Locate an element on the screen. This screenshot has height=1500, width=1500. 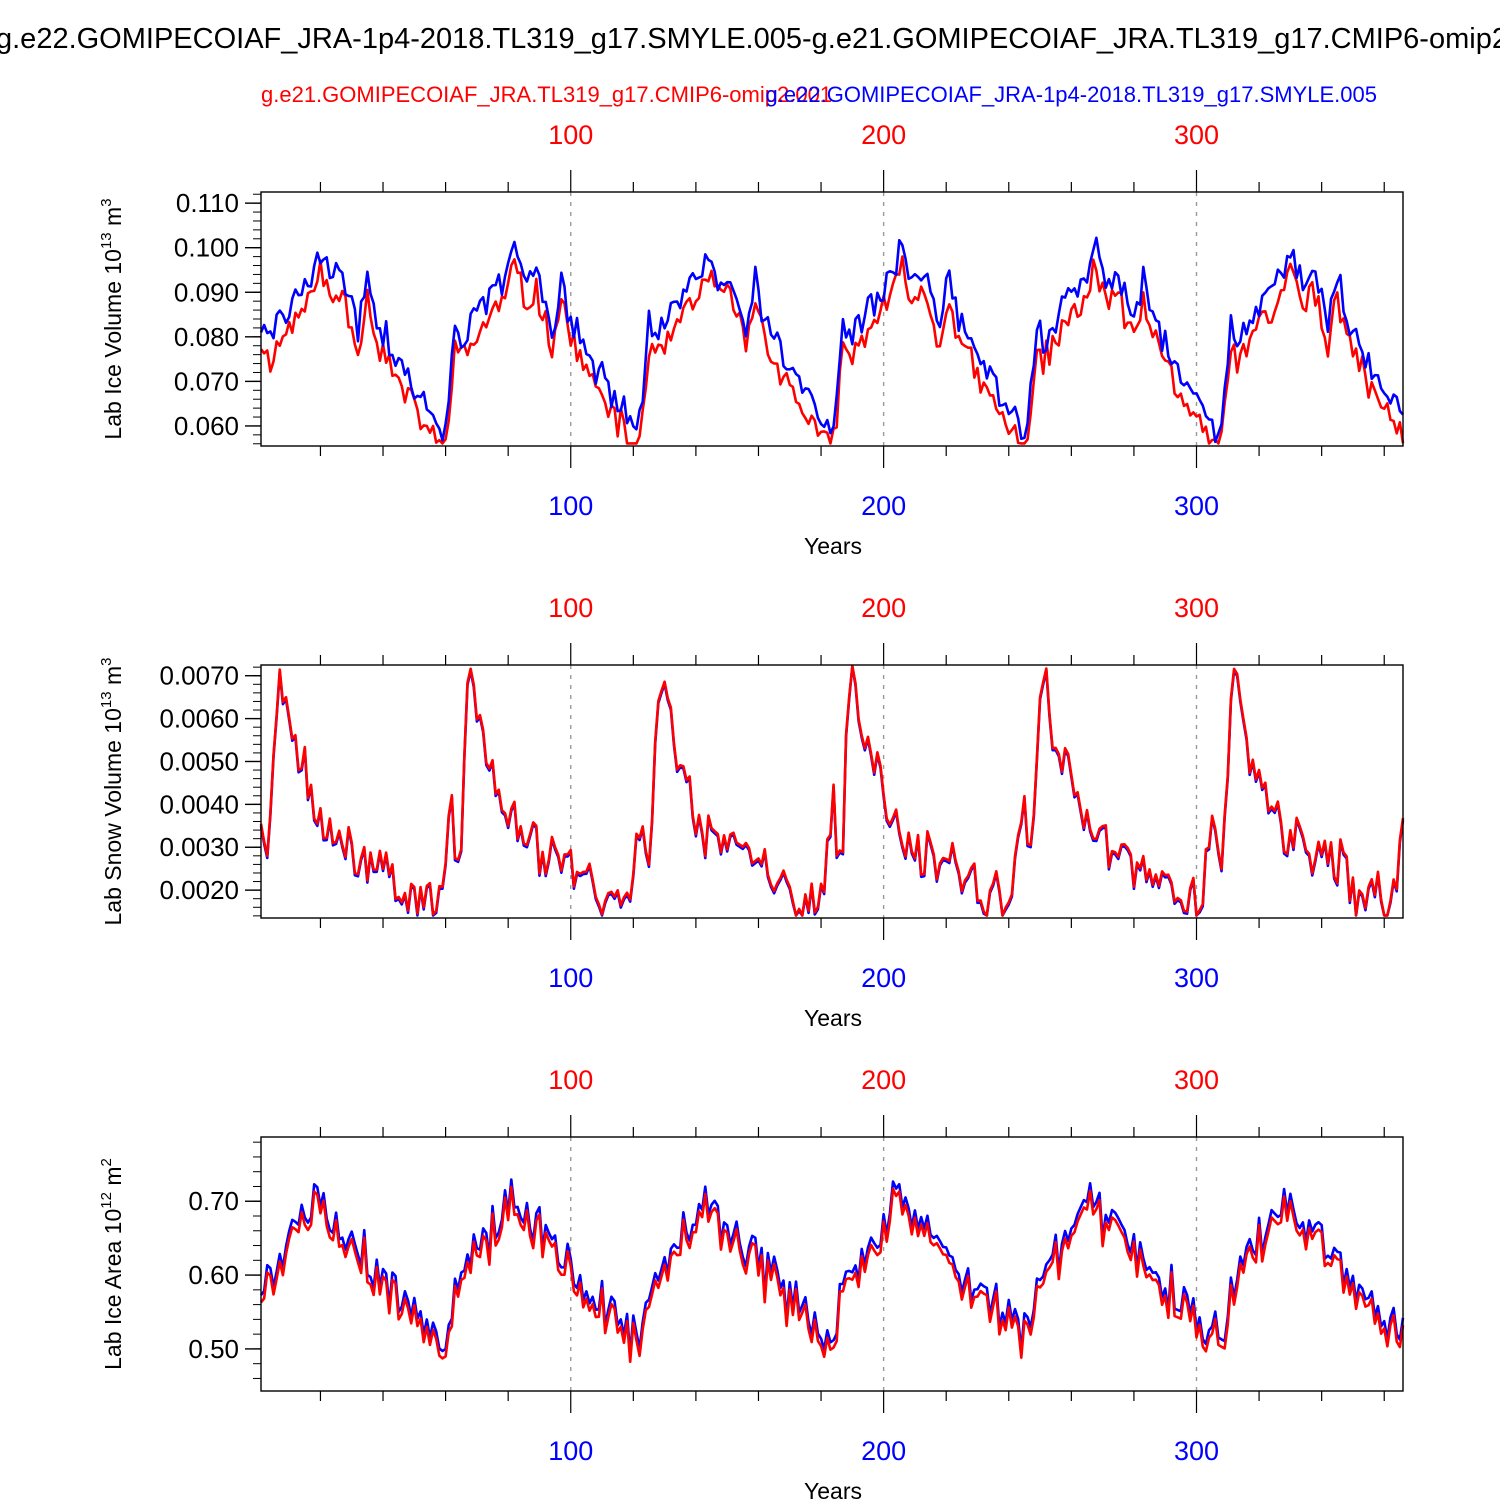
ice-area-y-axis-label-part: Lab Ice Area 10 is located at coordinates (113, 1289).